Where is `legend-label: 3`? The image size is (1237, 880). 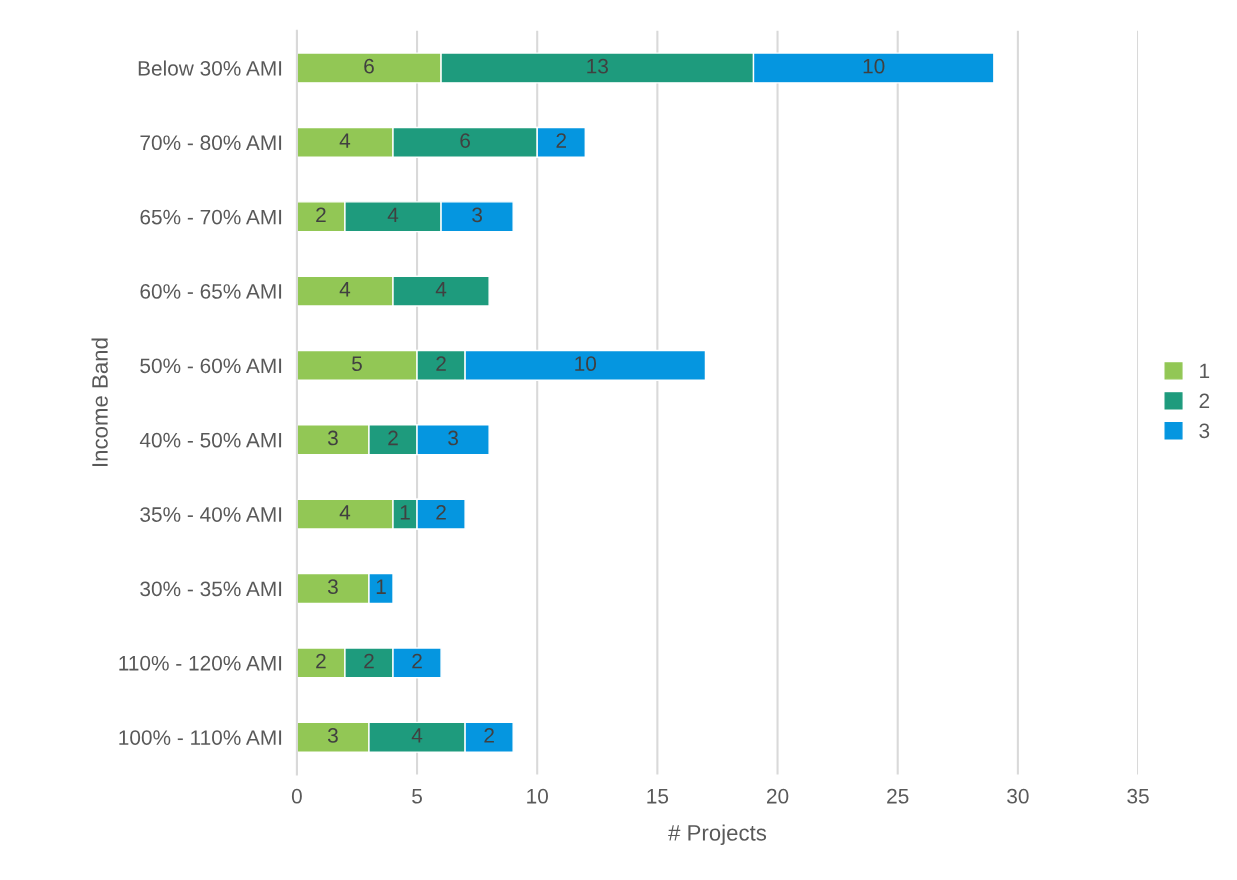
legend-label: 3 is located at coordinates (1204, 431).